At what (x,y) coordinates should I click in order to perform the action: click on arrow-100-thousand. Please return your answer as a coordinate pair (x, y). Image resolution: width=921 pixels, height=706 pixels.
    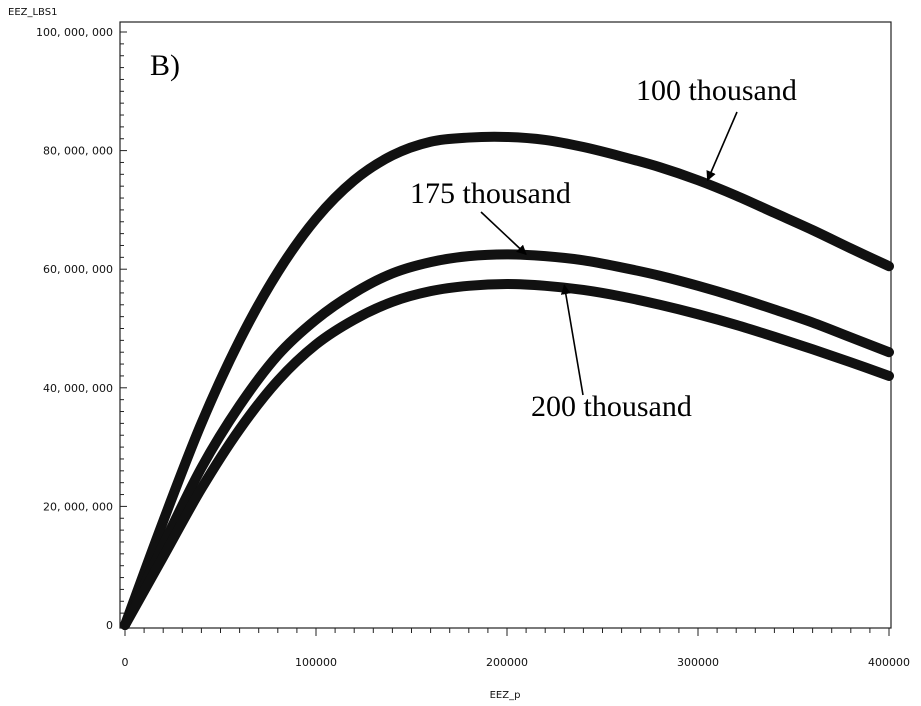
    Looking at the image, I should click on (722, 146).